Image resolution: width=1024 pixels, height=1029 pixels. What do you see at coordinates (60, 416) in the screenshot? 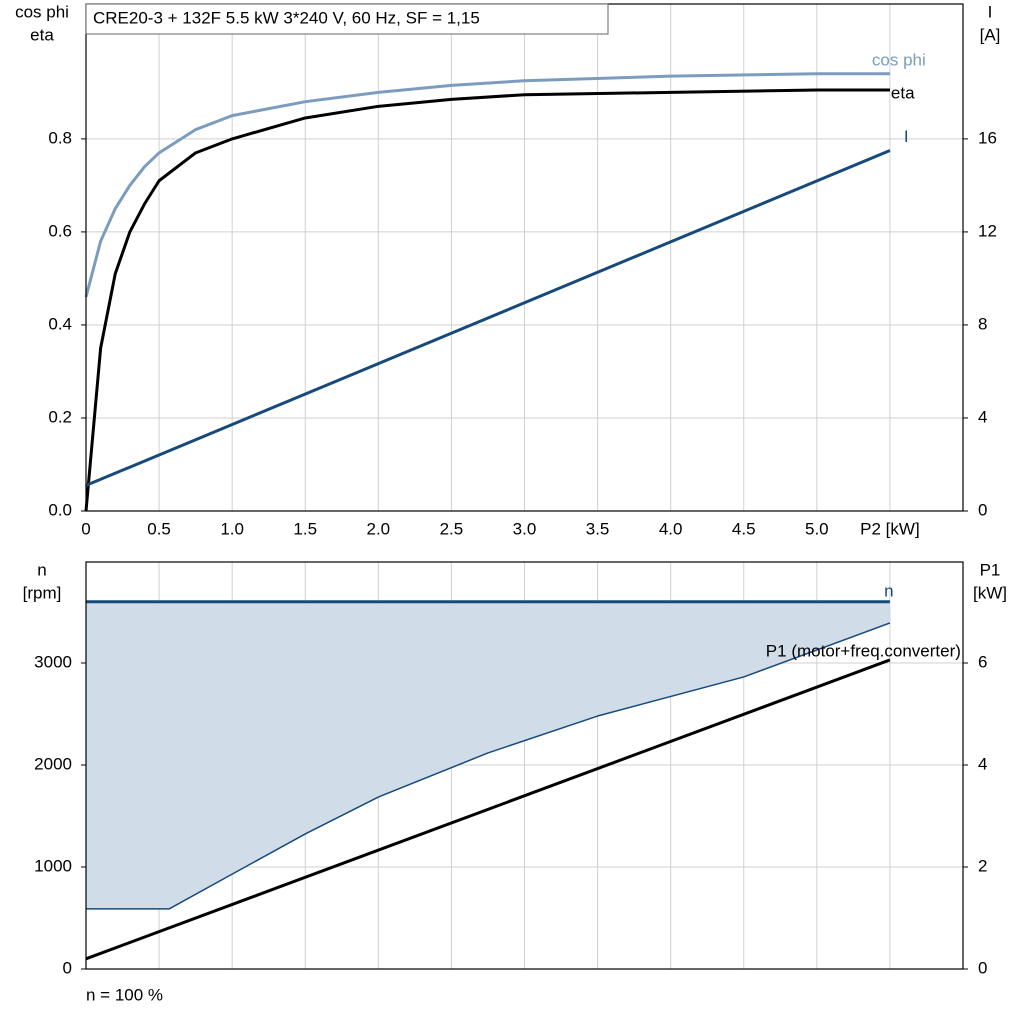
I see `y-tick-label: 0.2` at bounding box center [60, 416].